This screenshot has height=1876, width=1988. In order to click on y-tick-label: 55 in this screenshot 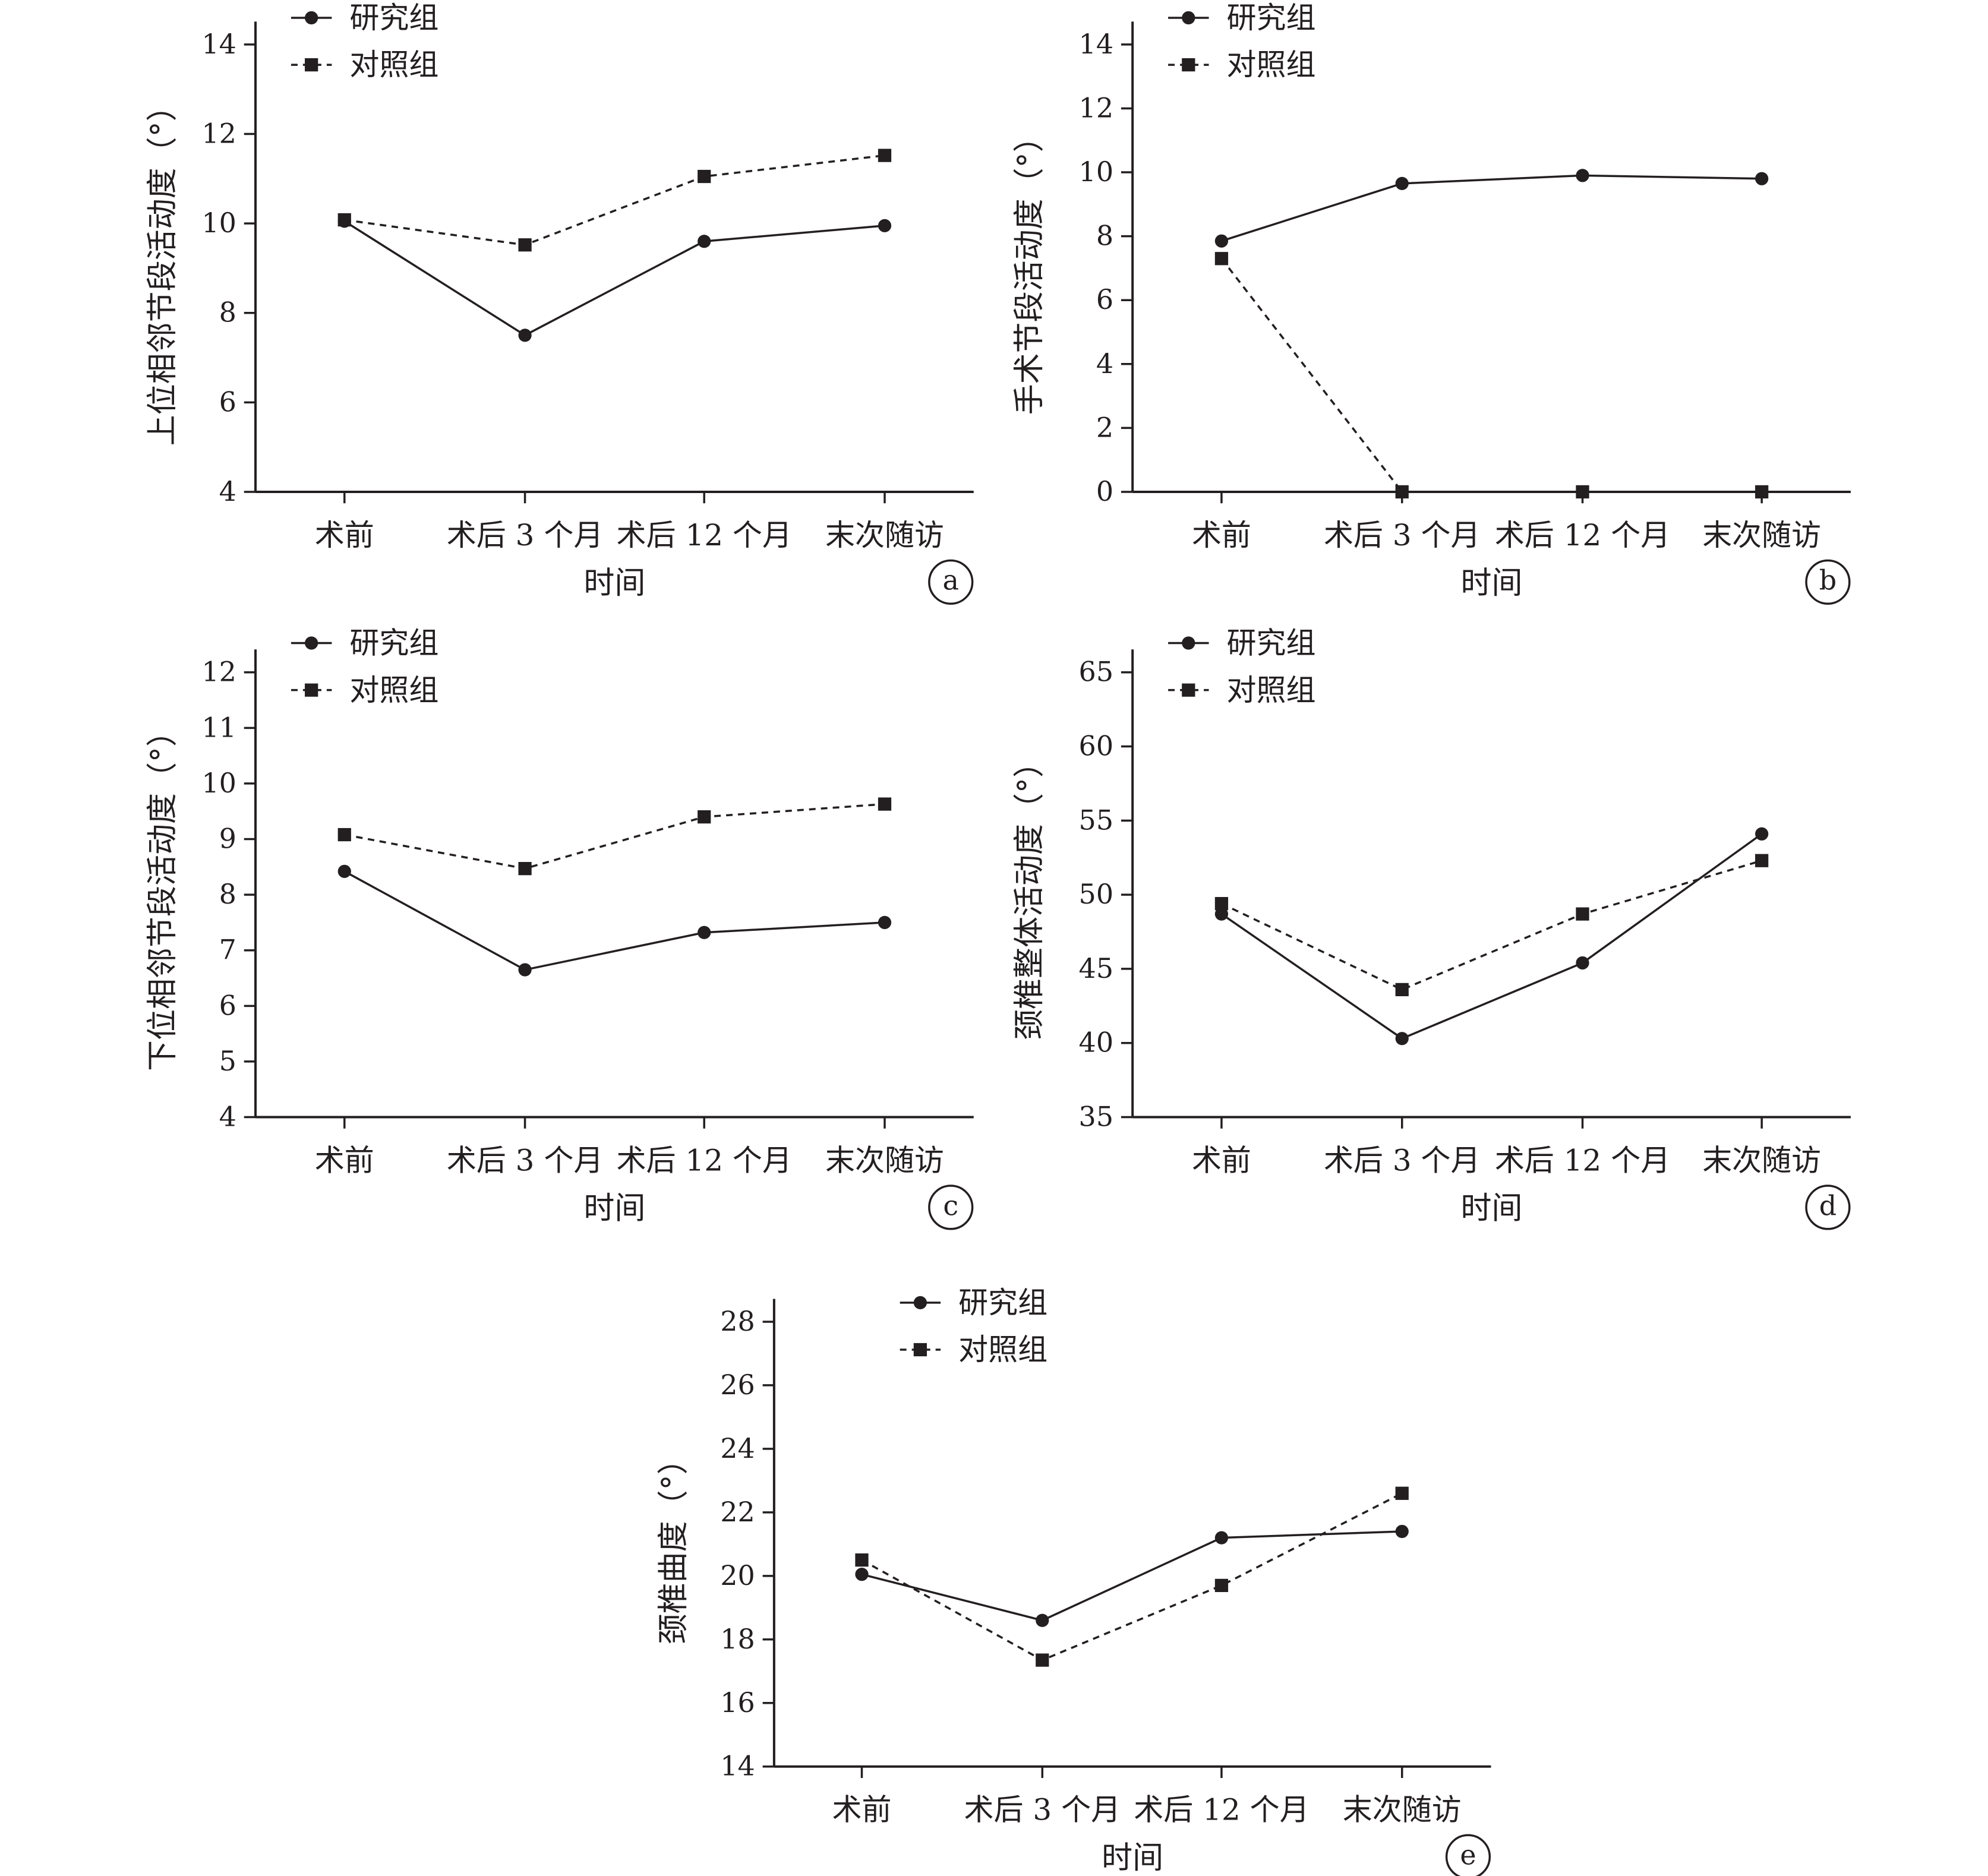, I will do `click(1096, 820)`.